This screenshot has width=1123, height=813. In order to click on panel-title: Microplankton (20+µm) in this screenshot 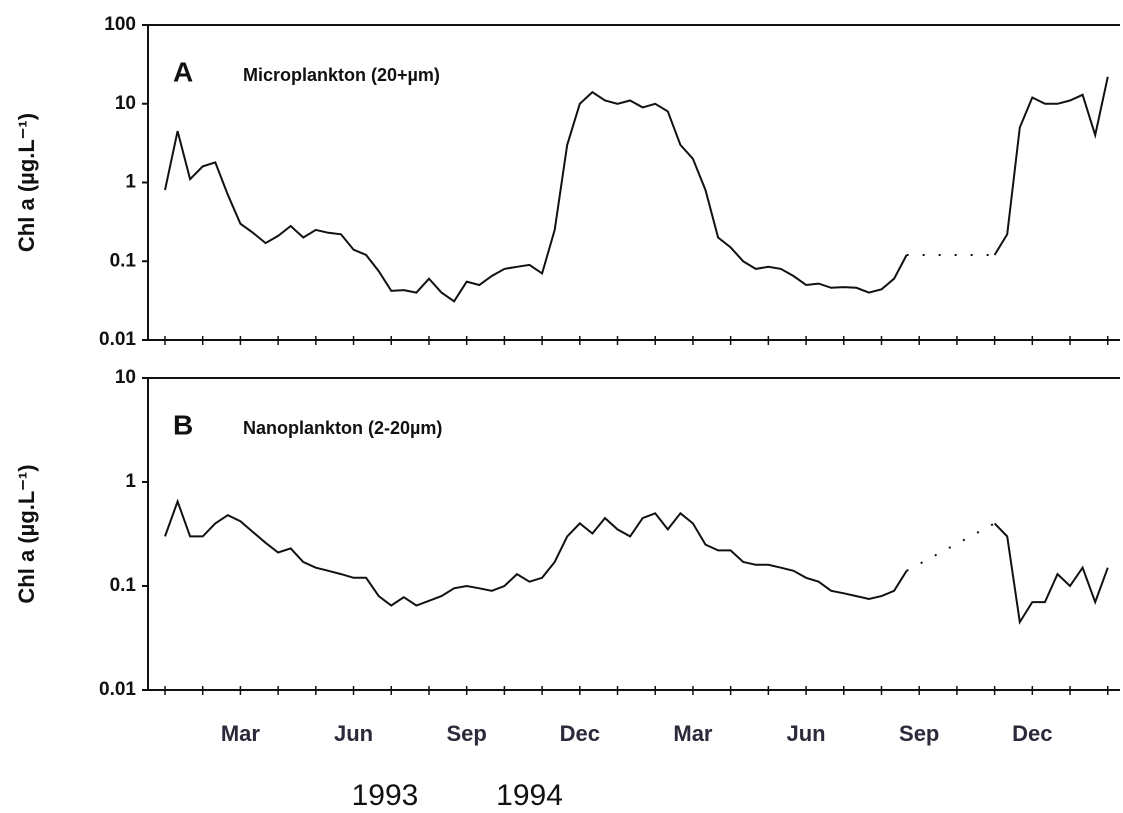, I will do `click(341, 75)`.